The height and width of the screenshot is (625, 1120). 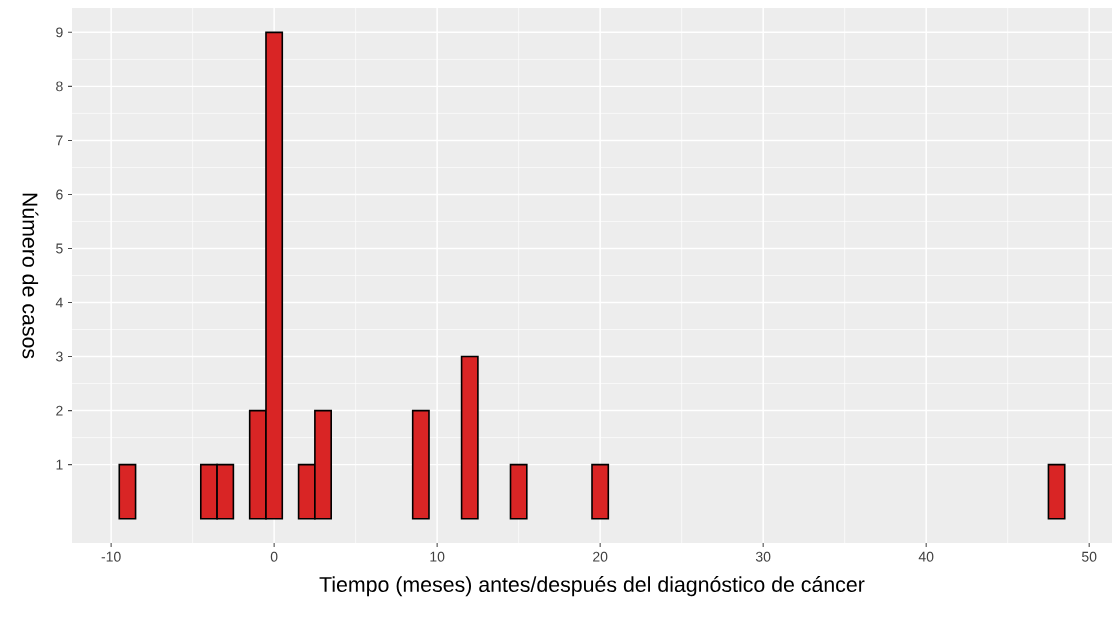 What do you see at coordinates (926, 556) in the screenshot?
I see `x-tick-label: 40` at bounding box center [926, 556].